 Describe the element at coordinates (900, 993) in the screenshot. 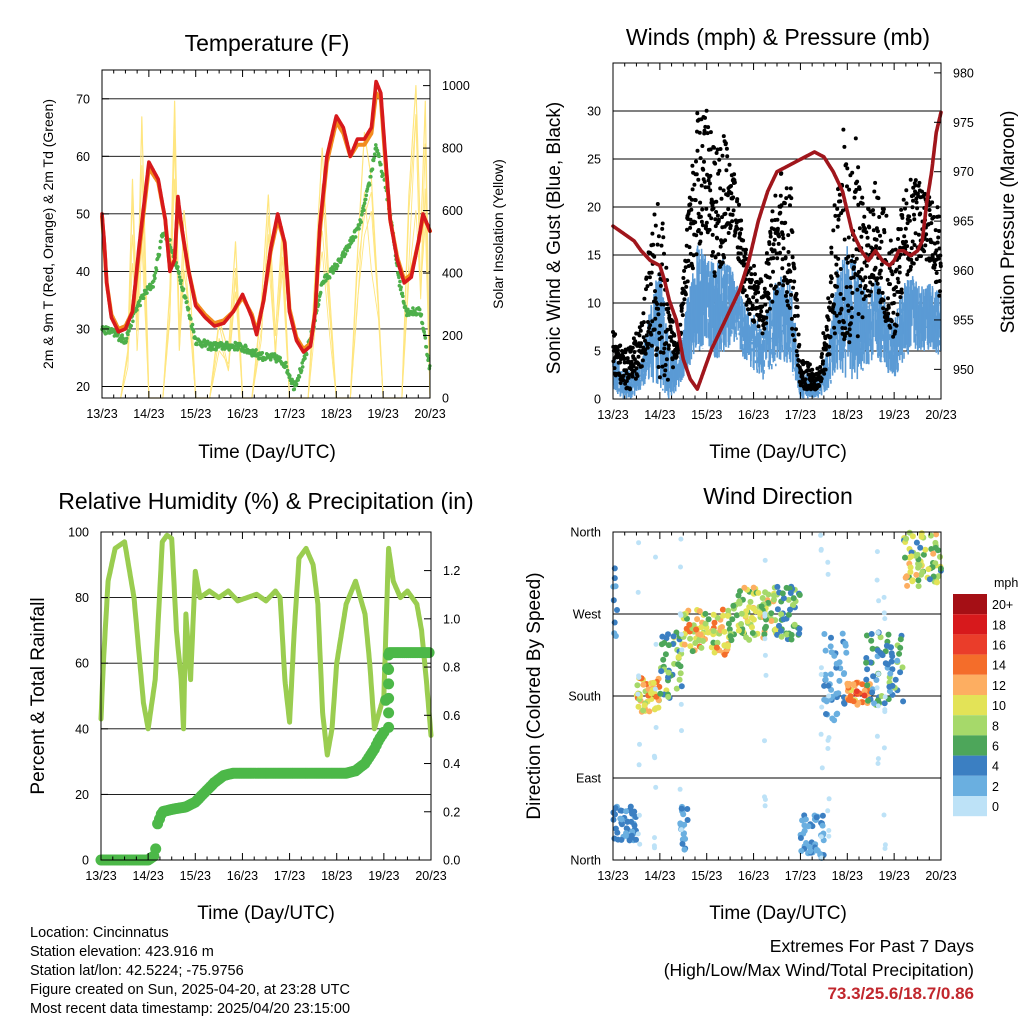

I see `extremes-values: 73.3/25.6/18.7/0.86` at that location.